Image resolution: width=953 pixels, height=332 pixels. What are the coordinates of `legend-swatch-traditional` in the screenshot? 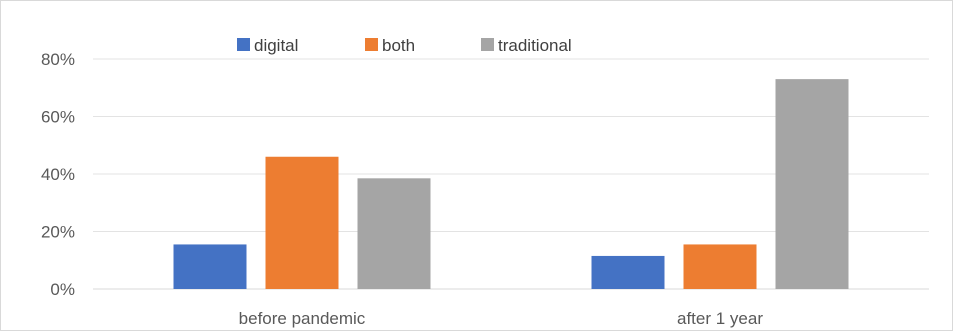 It's located at (487, 44).